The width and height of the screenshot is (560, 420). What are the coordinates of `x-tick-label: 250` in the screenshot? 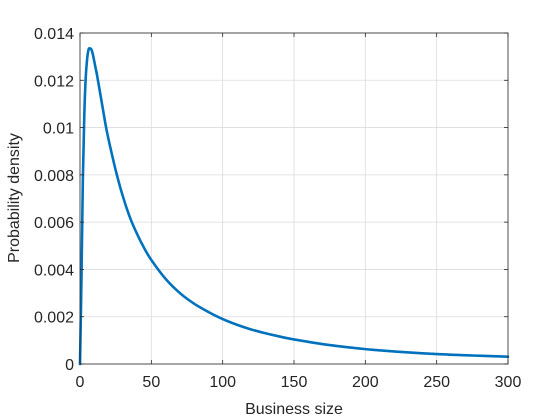 It's located at (436, 382).